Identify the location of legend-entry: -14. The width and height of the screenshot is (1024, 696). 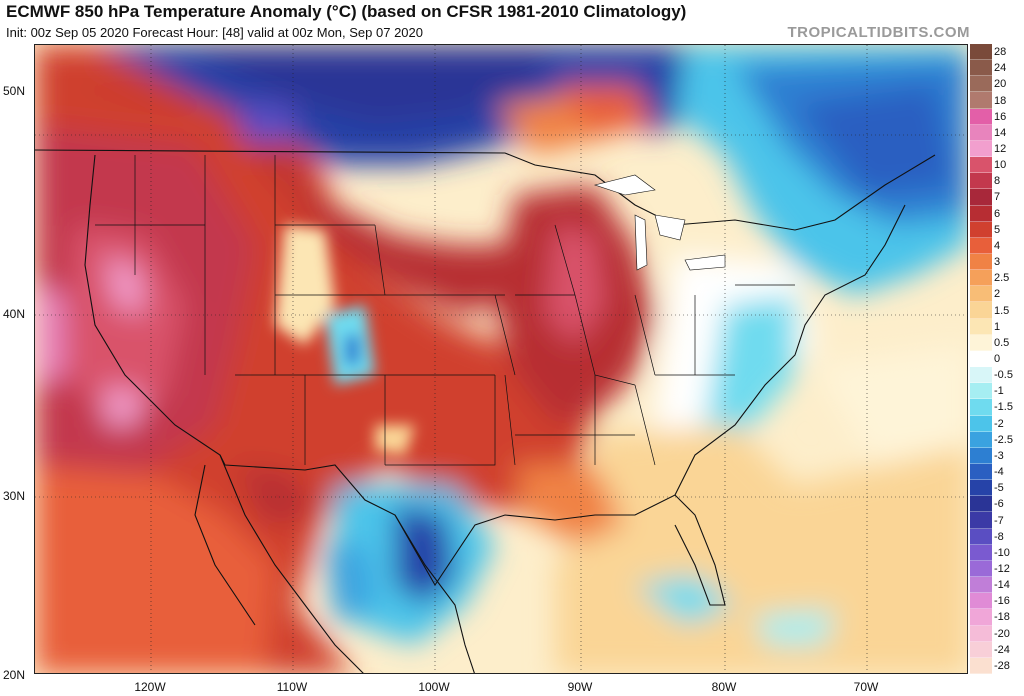
(997, 585).